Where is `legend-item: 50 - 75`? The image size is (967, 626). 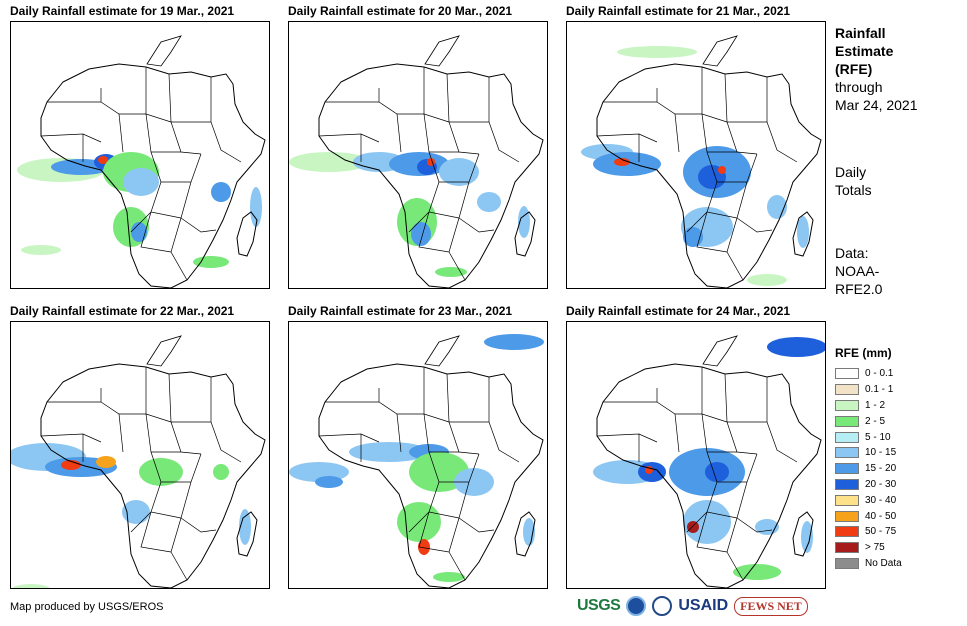
legend-item: 50 - 75 is located at coordinates (868, 532).